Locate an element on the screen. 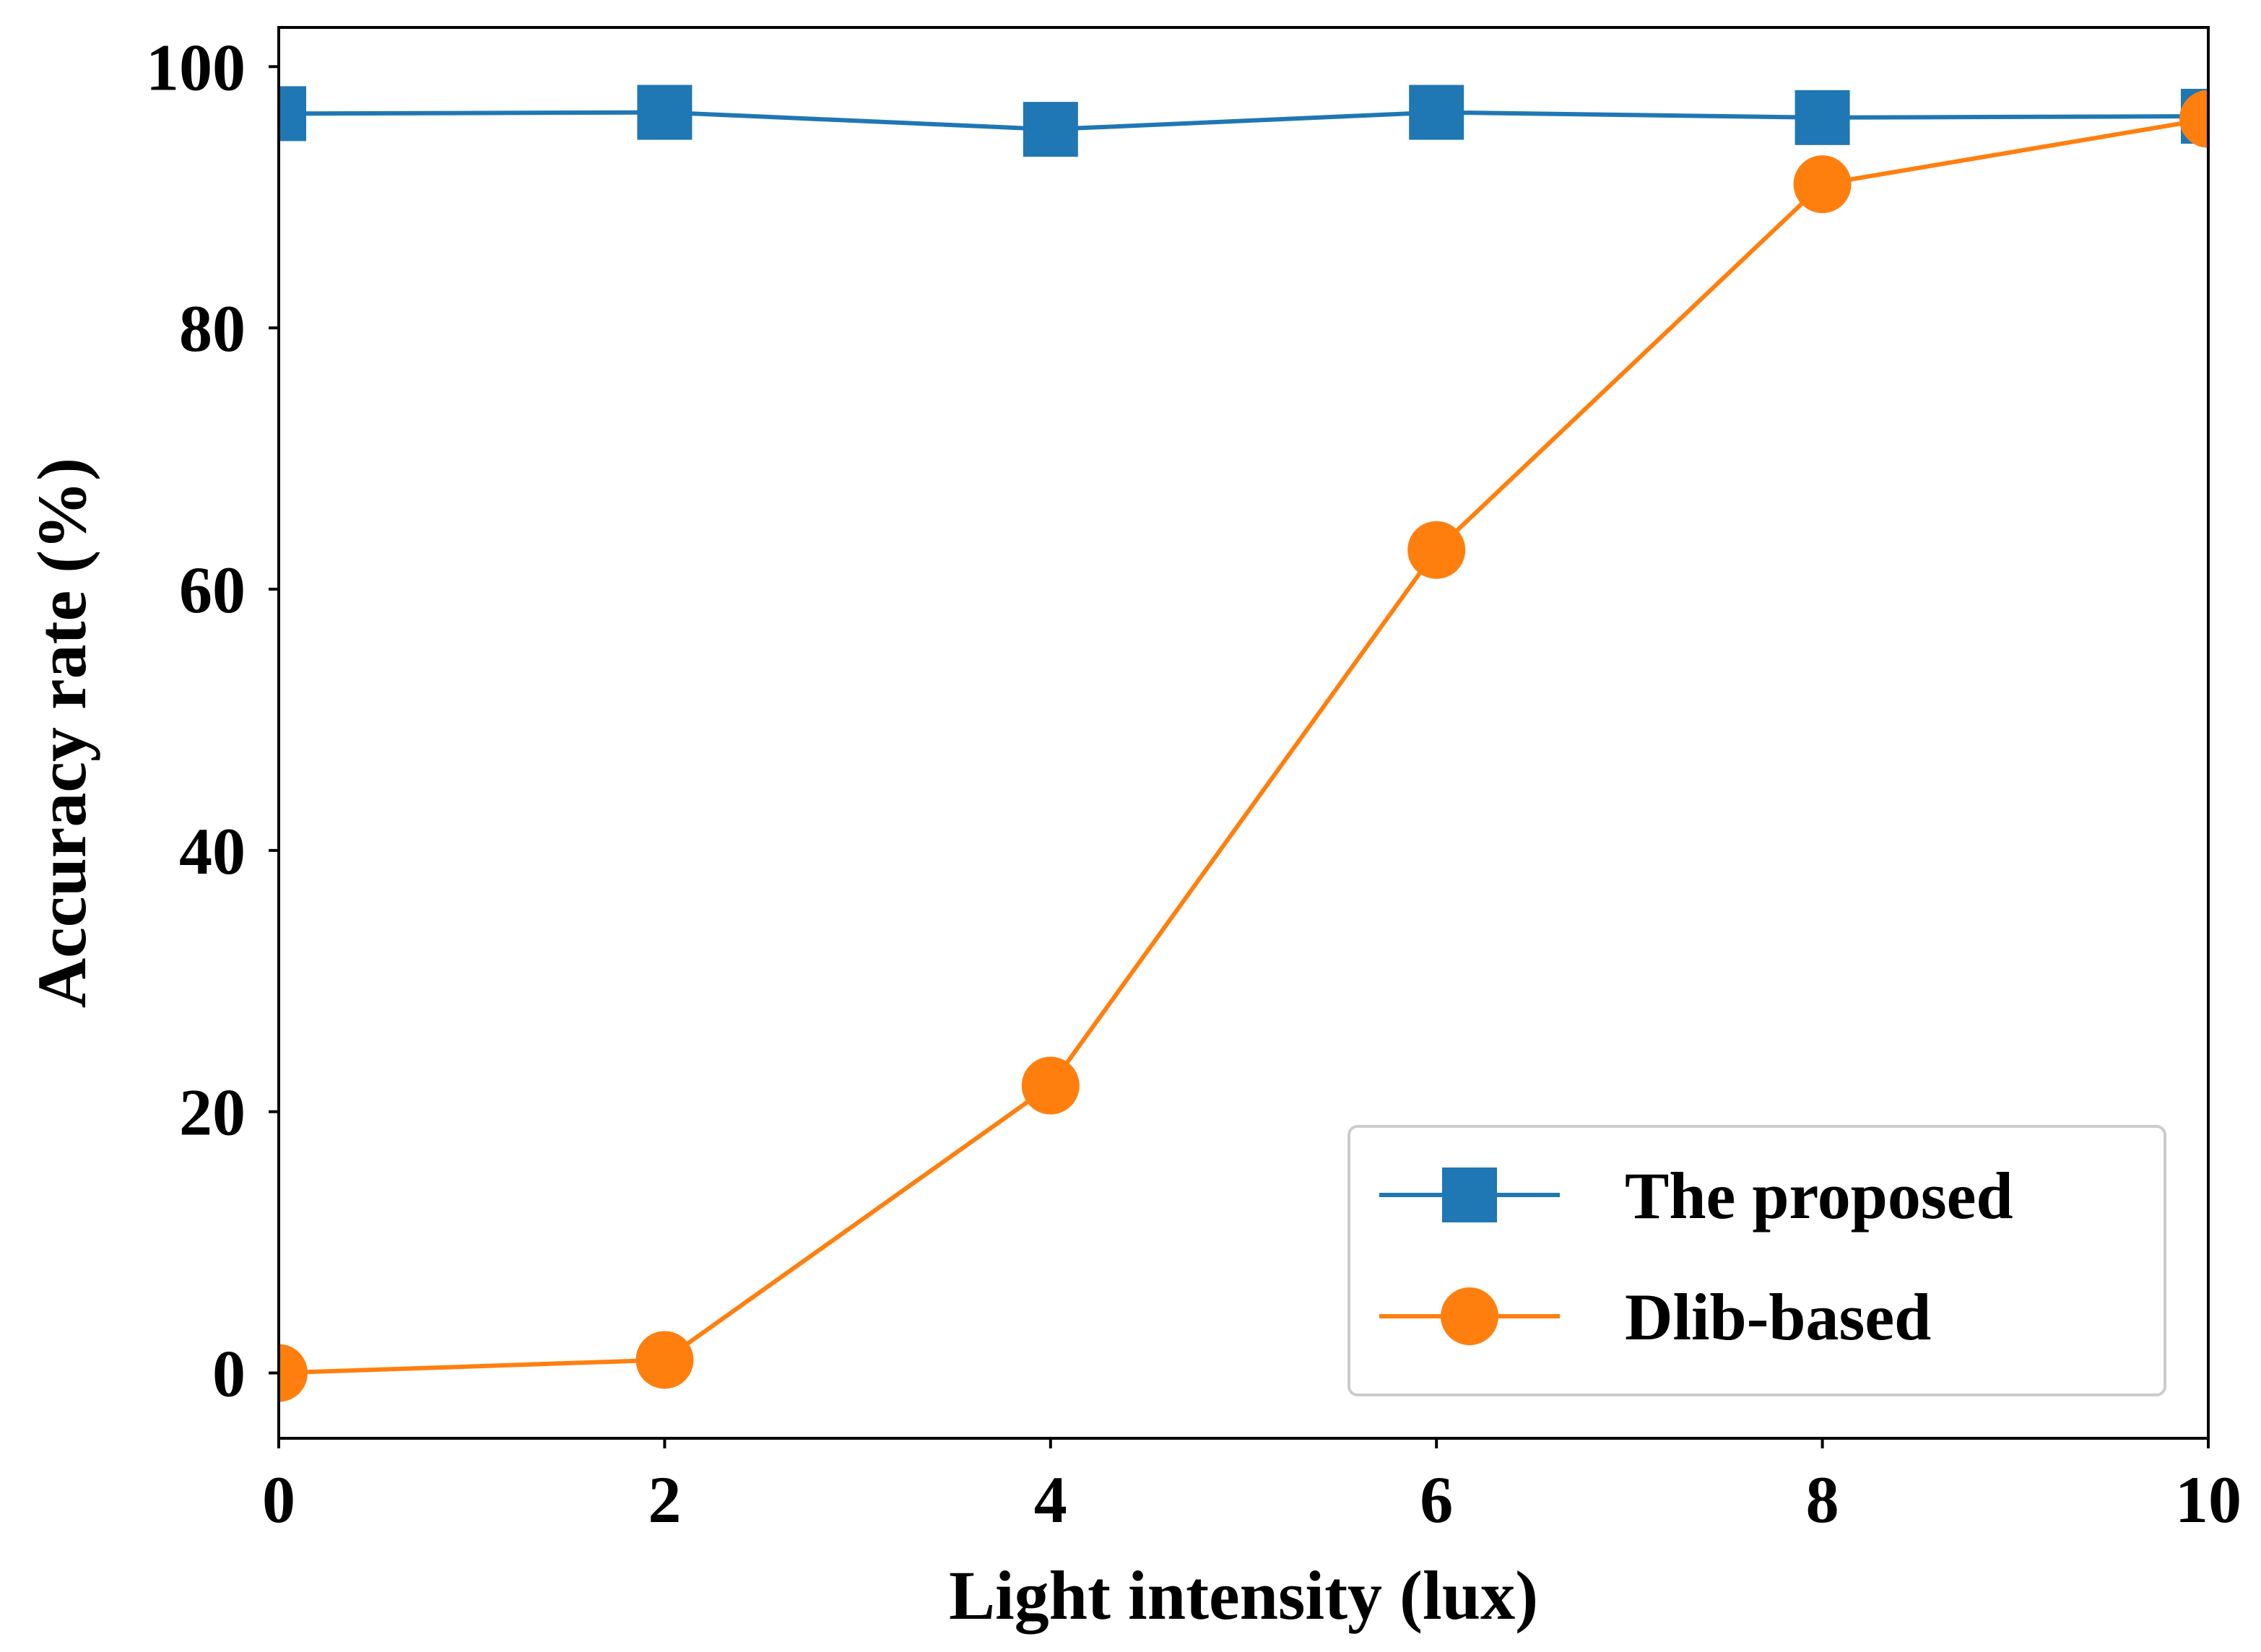  x-tick-label: 10 is located at coordinates (2208, 1499).